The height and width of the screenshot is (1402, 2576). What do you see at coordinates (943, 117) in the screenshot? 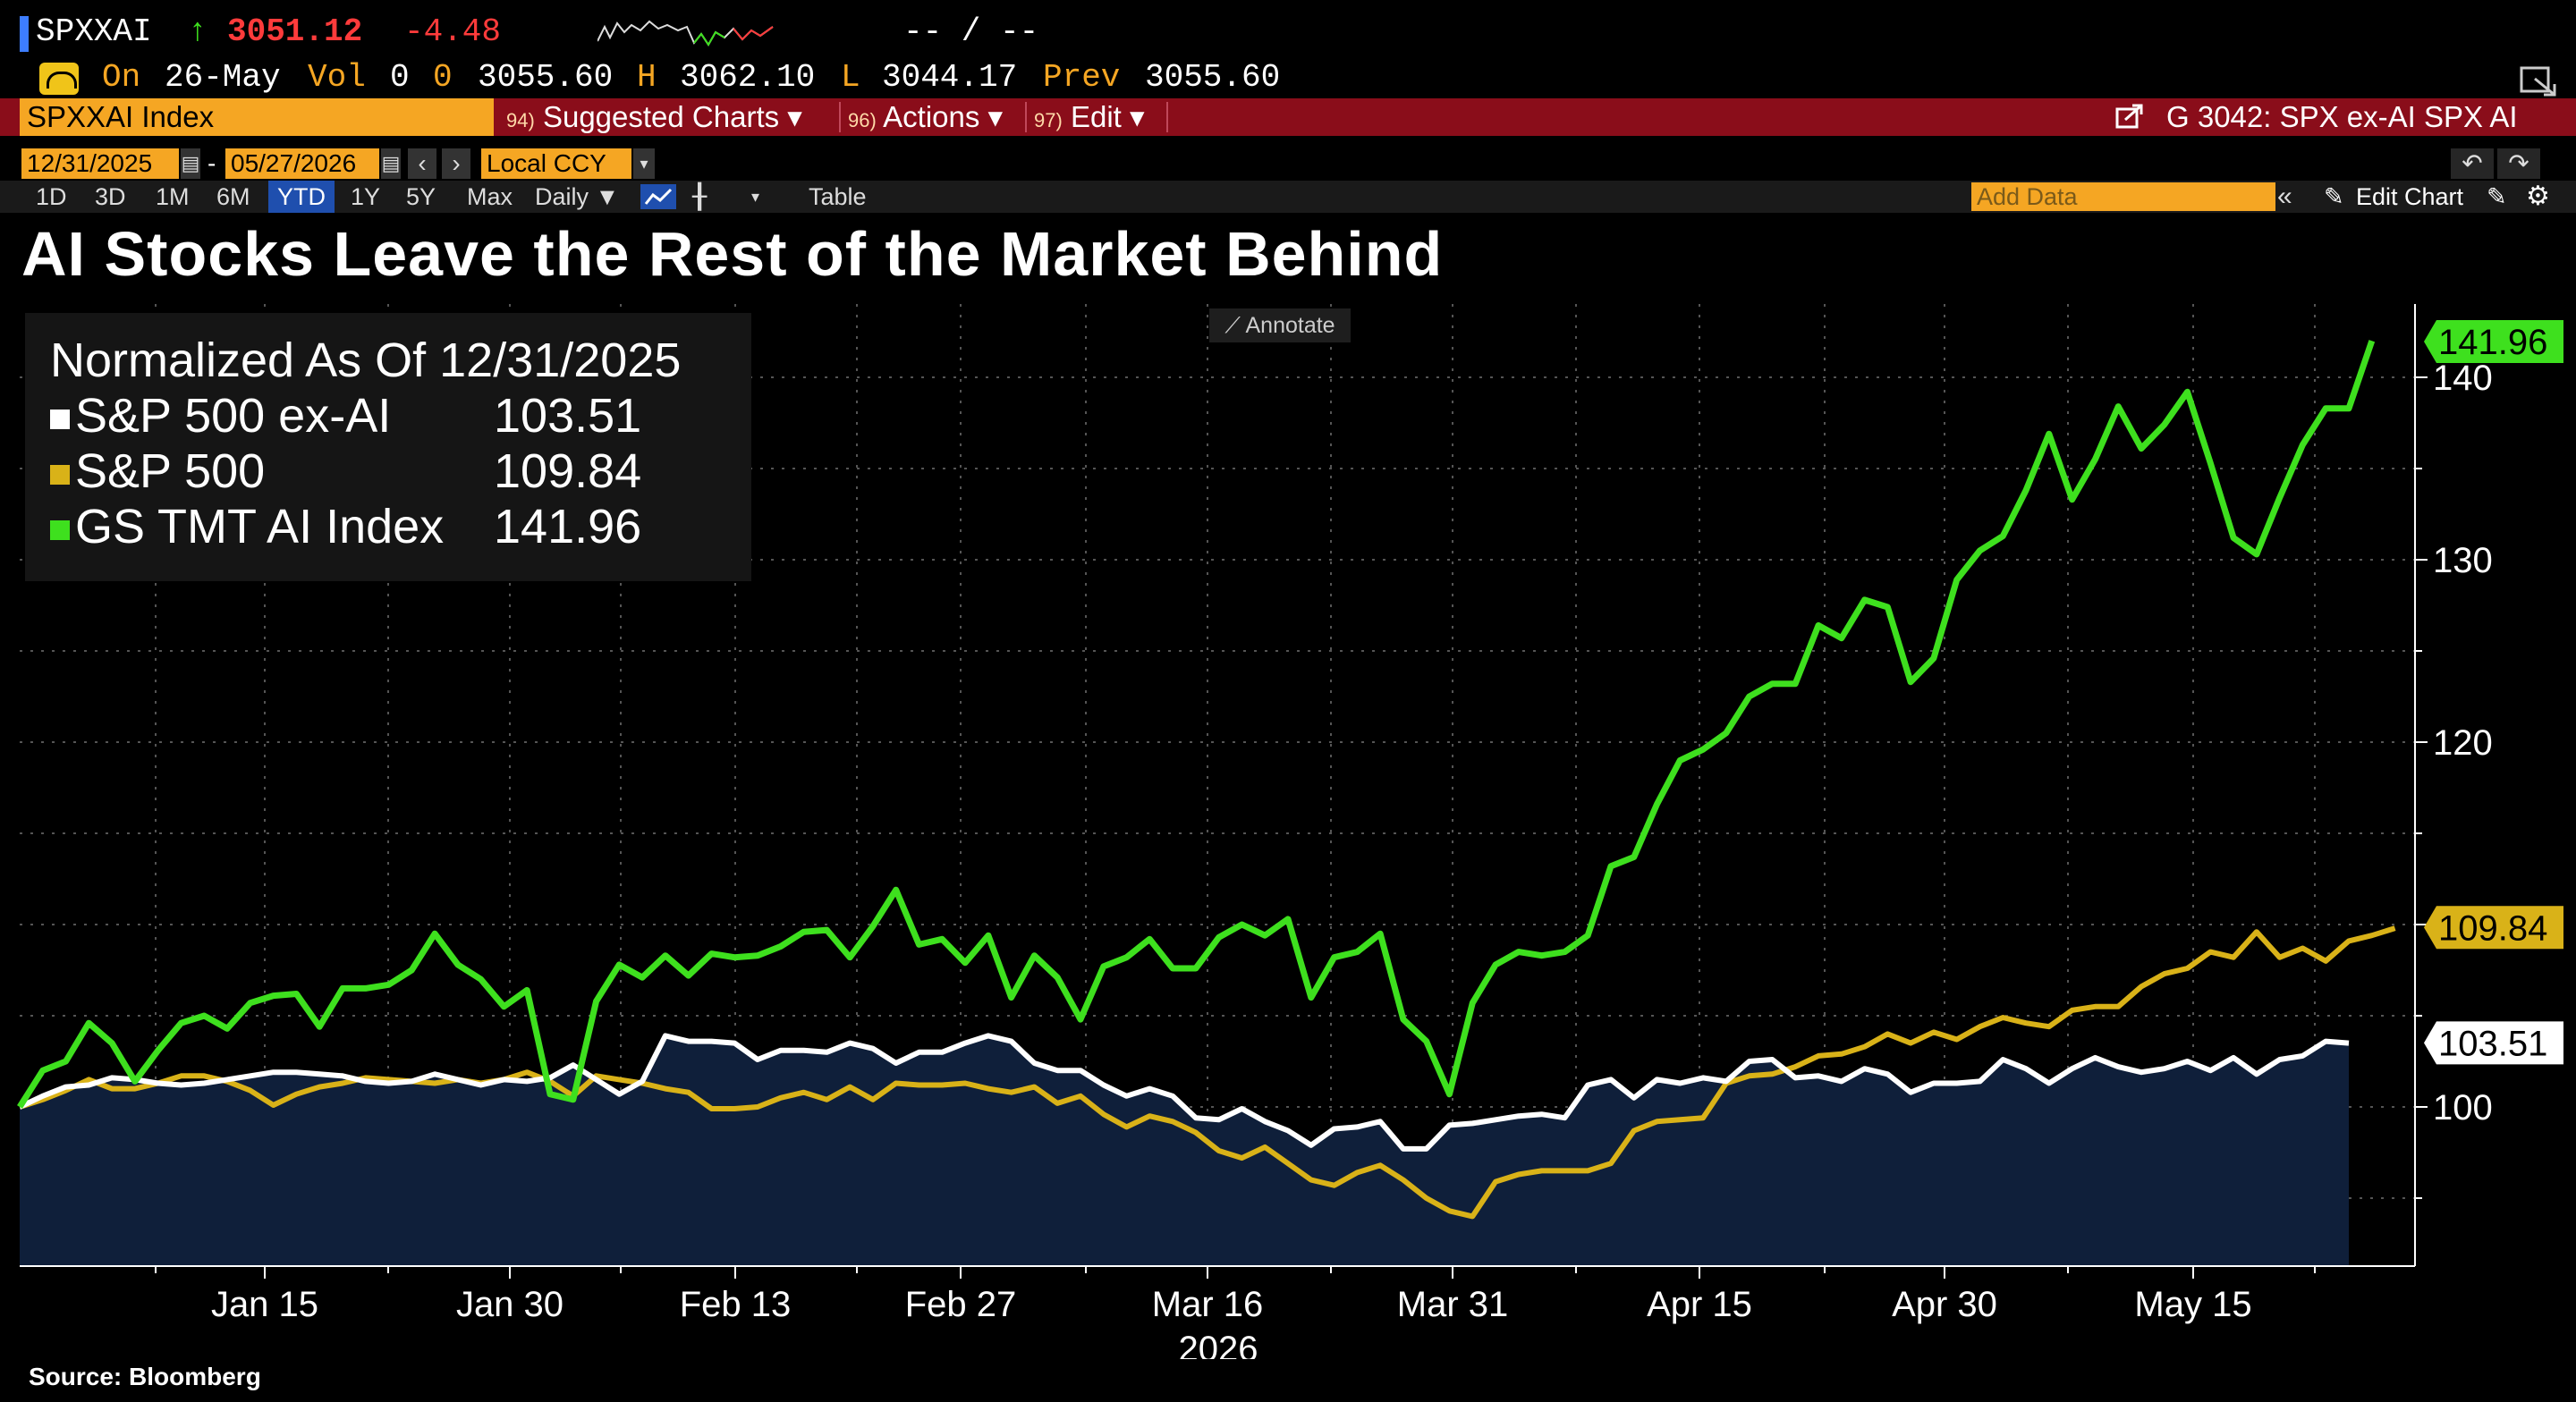
I see `menu-label: Actions ▾` at bounding box center [943, 117].